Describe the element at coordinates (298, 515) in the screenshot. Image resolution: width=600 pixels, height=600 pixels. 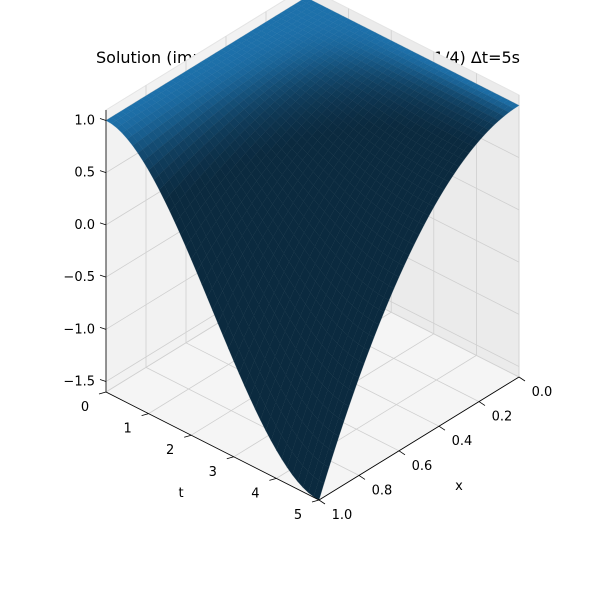
I see `t-axis-tick-label: 5` at that location.